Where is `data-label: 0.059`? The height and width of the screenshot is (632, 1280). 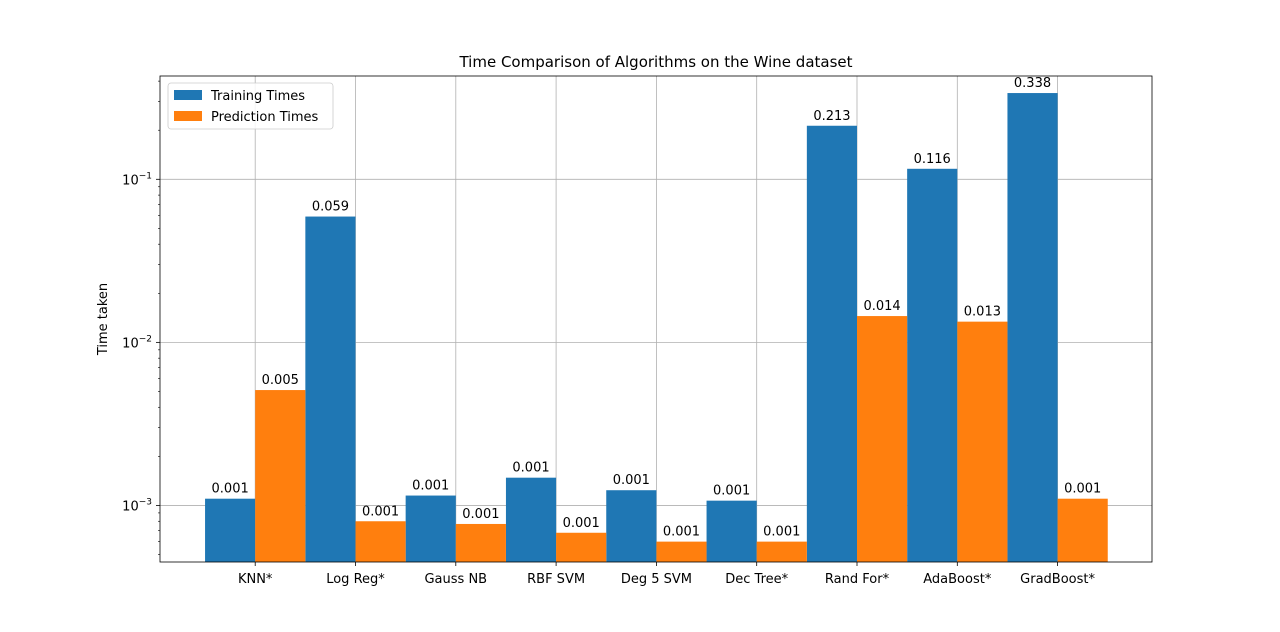 data-label: 0.059 is located at coordinates (330, 207).